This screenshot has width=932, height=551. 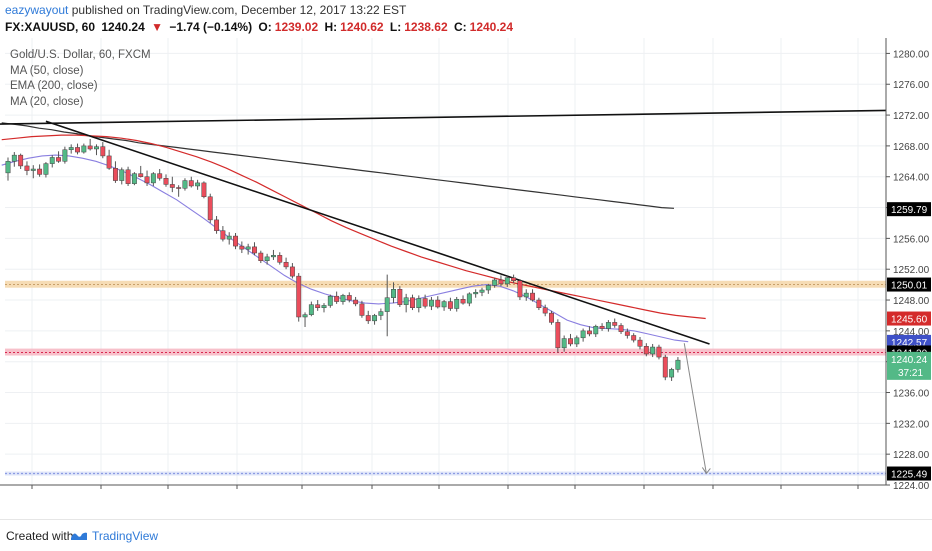 What do you see at coordinates (80, 55) in the screenshot?
I see `legend-symbol: Gold/U.S. Dollar, 60, FXCM` at bounding box center [80, 55].